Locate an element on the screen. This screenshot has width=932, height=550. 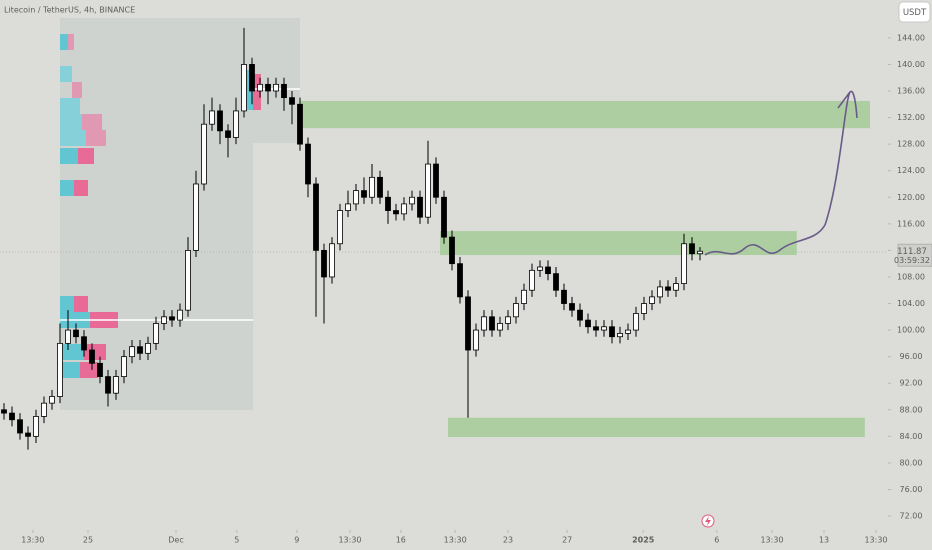
y-tick-label: 92.00 is located at coordinates (911, 383).